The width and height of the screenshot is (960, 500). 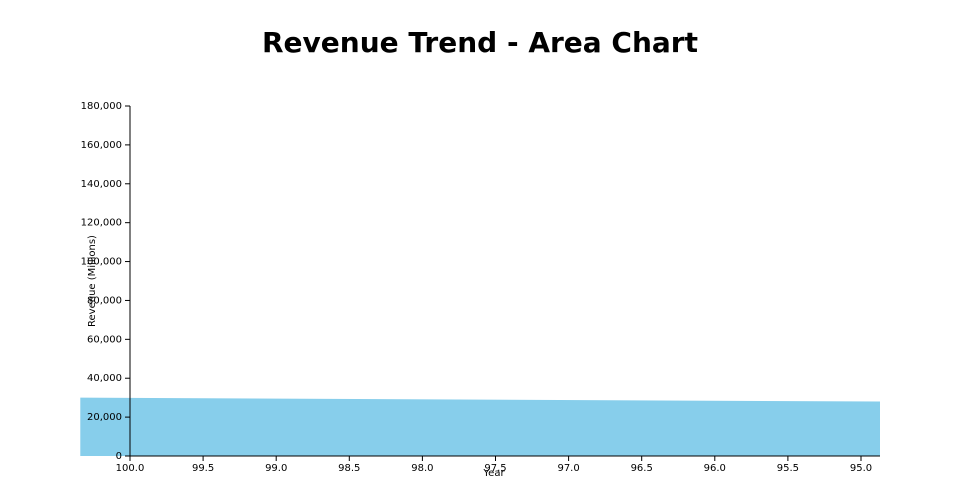 I want to click on y-tick-label: 20,000, so click(x=104, y=417).